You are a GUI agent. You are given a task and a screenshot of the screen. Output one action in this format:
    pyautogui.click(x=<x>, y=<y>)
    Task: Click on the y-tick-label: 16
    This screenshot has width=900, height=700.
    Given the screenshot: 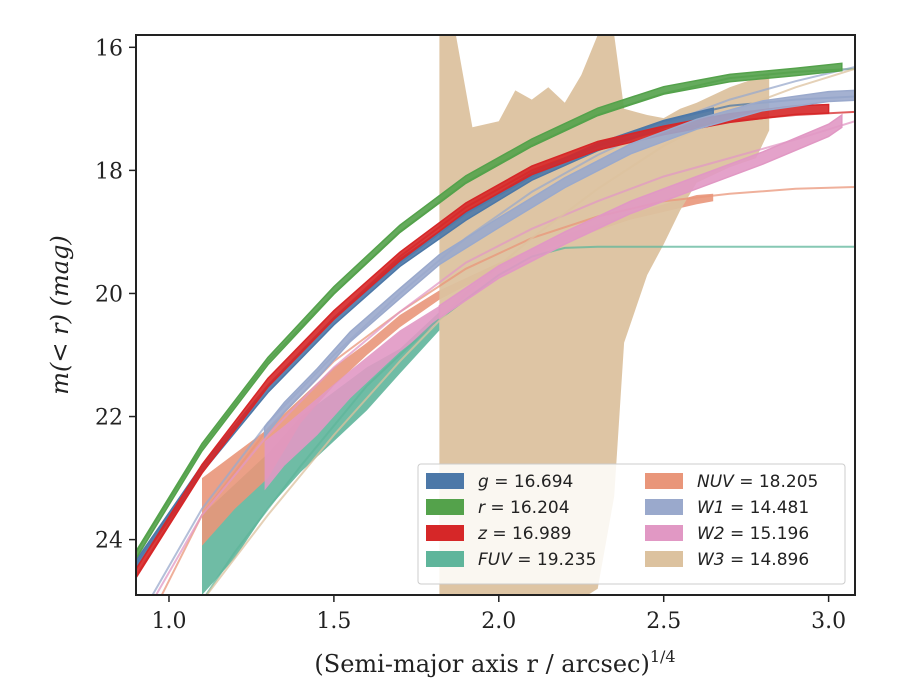 What is the action you would take?
    pyautogui.click(x=109, y=48)
    